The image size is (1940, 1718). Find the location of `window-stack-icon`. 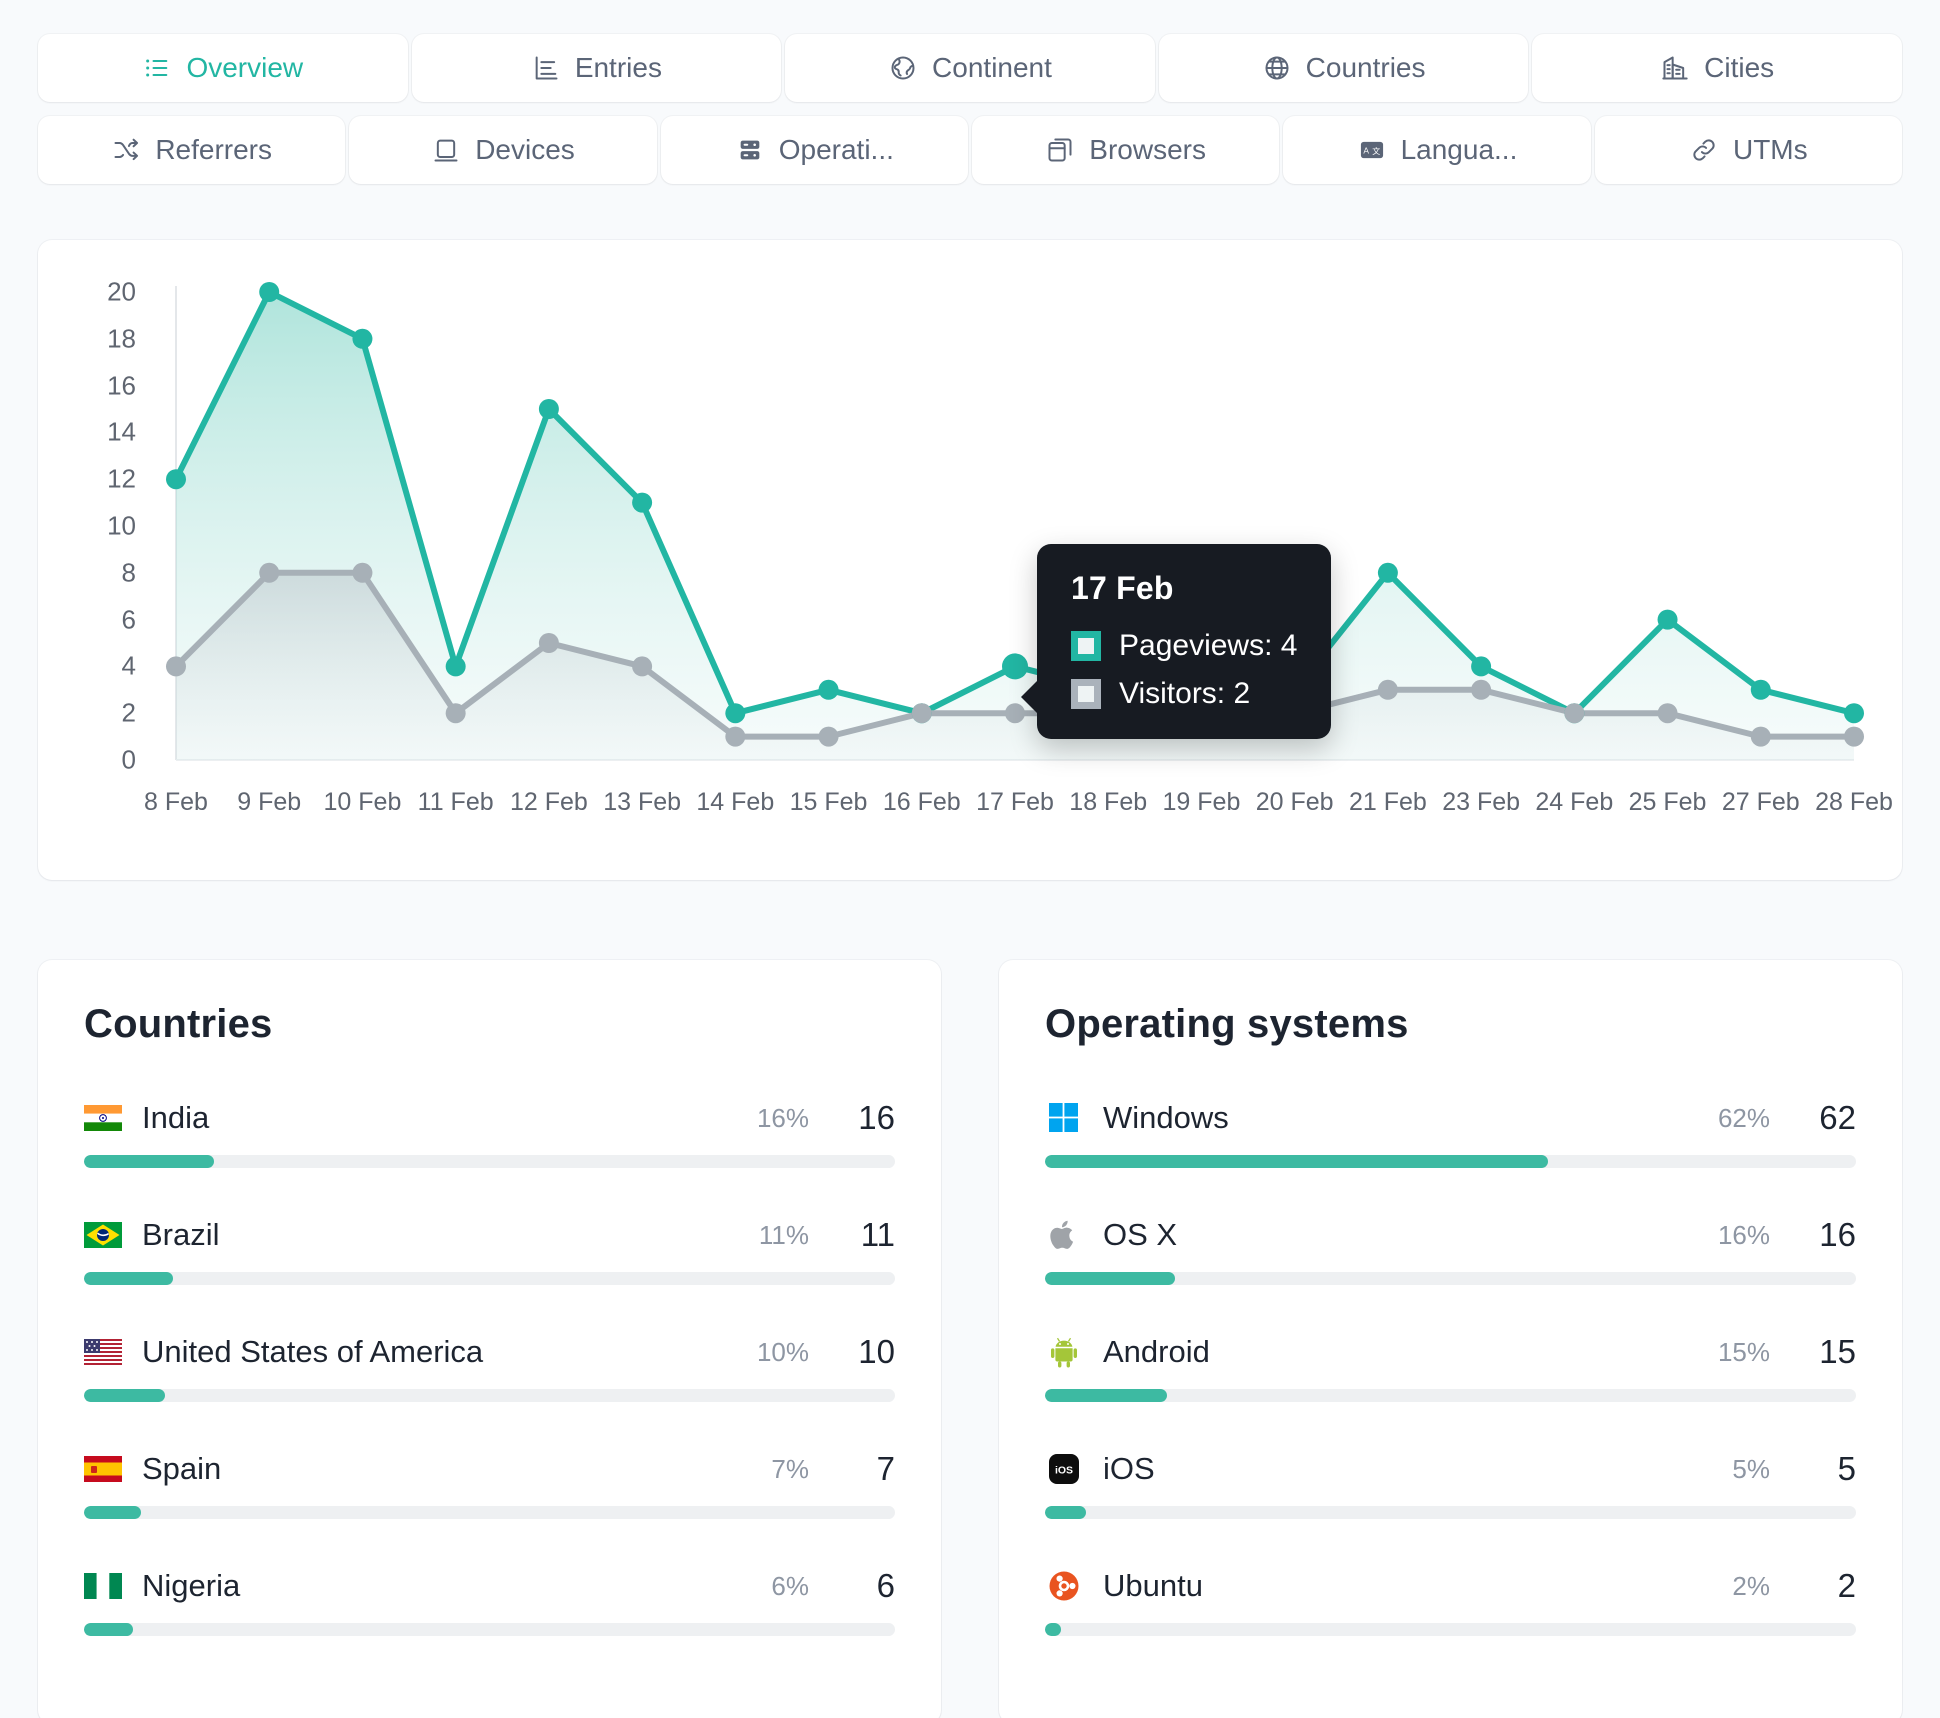

window-stack-icon is located at coordinates (1060, 150).